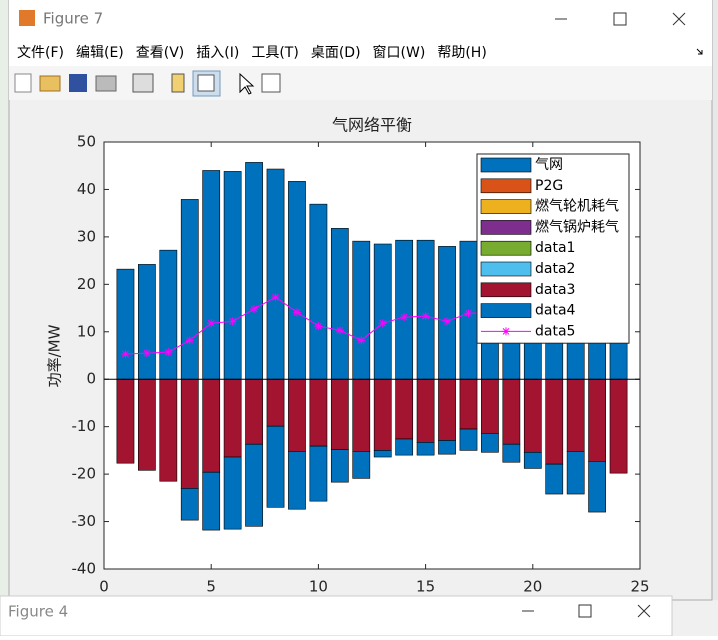 Image resolution: width=718 pixels, height=640 pixels. I want to click on x-tick-label: 5, so click(211, 587).